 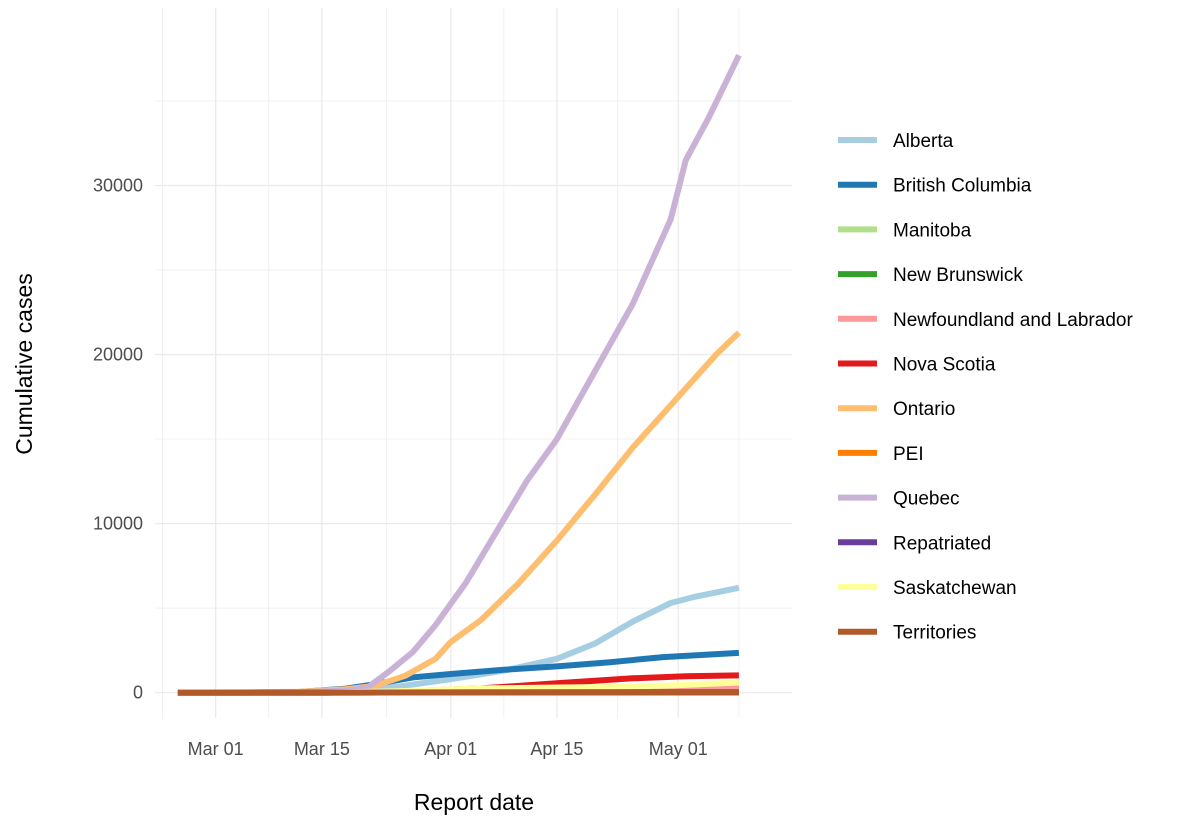 What do you see at coordinates (958, 275) in the screenshot?
I see `legend-label-new-brunswick: New Brunswick` at bounding box center [958, 275].